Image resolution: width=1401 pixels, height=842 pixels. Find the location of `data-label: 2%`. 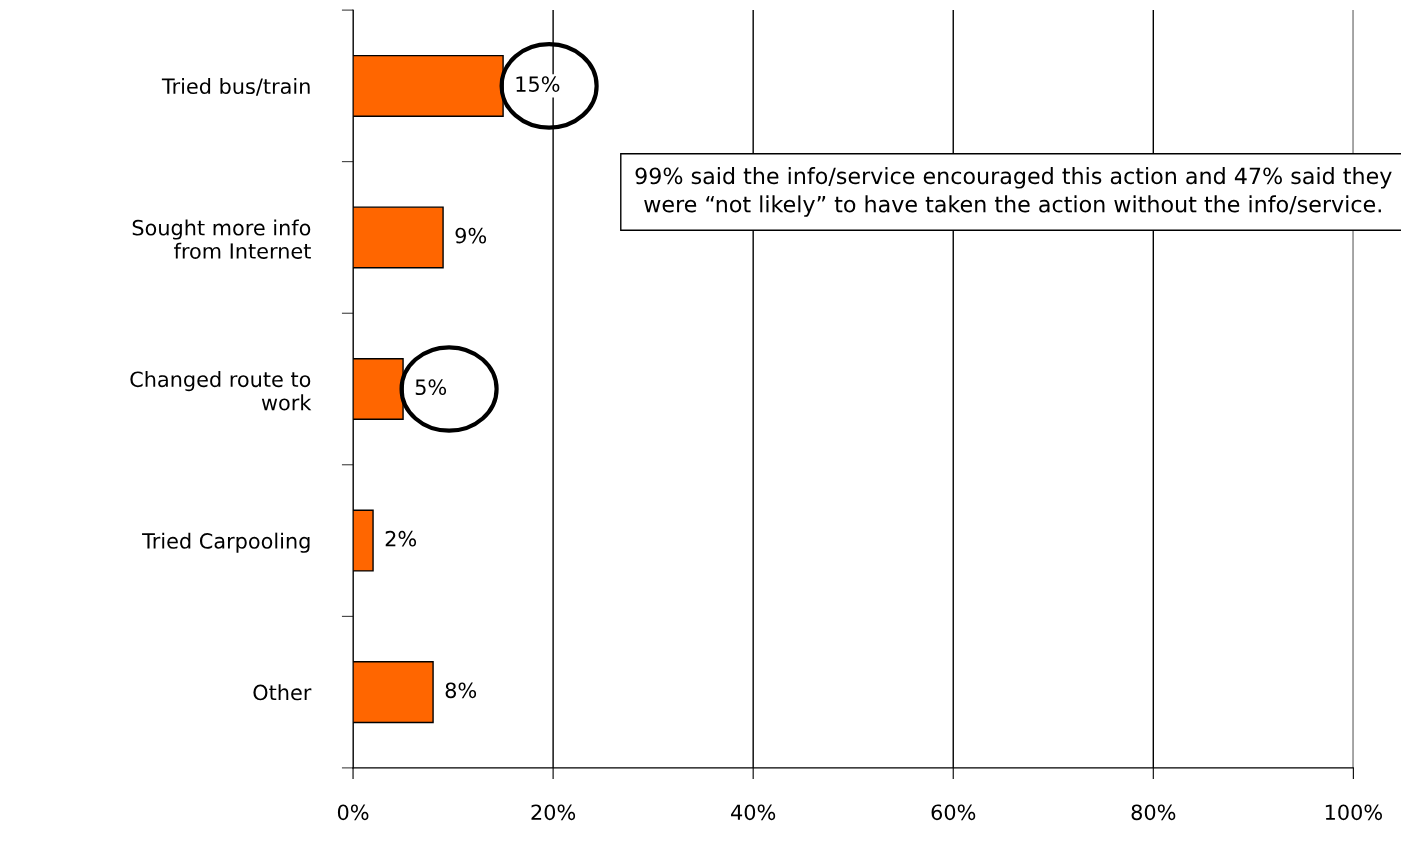

data-label: 2% is located at coordinates (401, 538).